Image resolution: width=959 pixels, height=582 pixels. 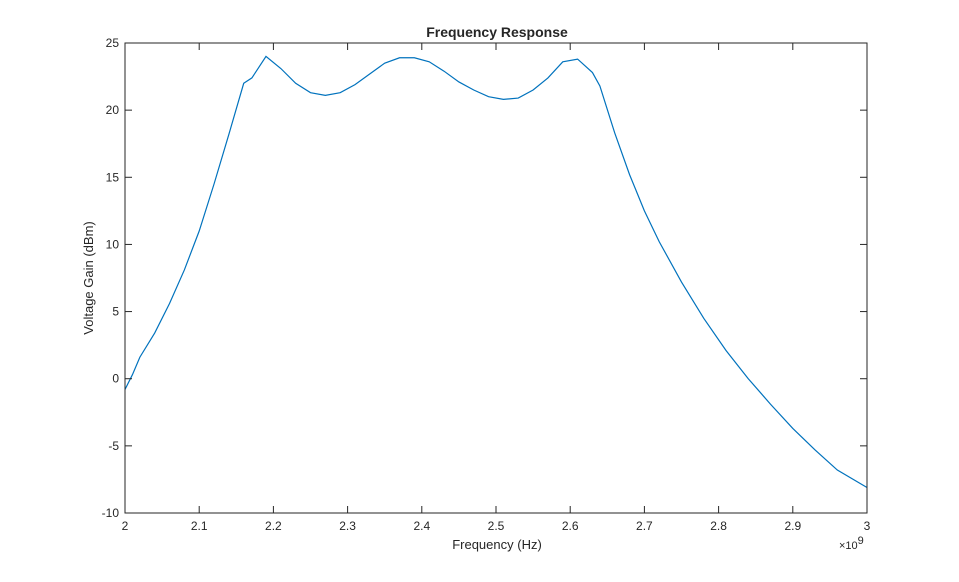 What do you see at coordinates (867, 526) in the screenshot?
I see `x-tick-label: 3` at bounding box center [867, 526].